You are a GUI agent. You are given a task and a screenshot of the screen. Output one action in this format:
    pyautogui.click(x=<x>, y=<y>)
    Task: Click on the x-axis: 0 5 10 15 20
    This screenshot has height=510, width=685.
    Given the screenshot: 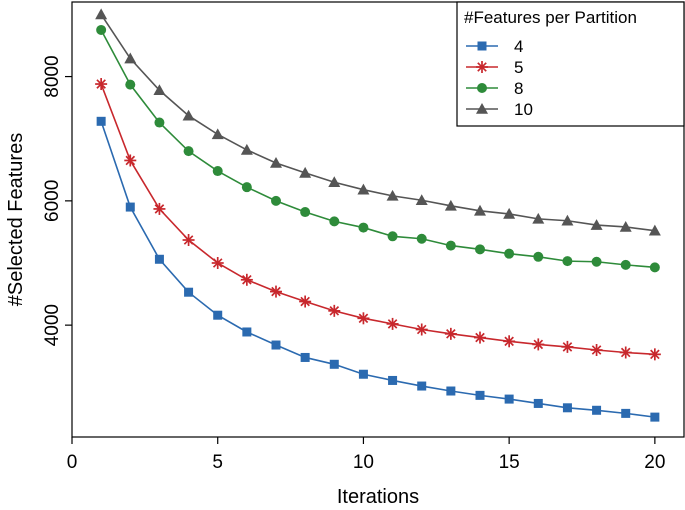 What is the action you would take?
    pyautogui.click(x=366, y=455)
    